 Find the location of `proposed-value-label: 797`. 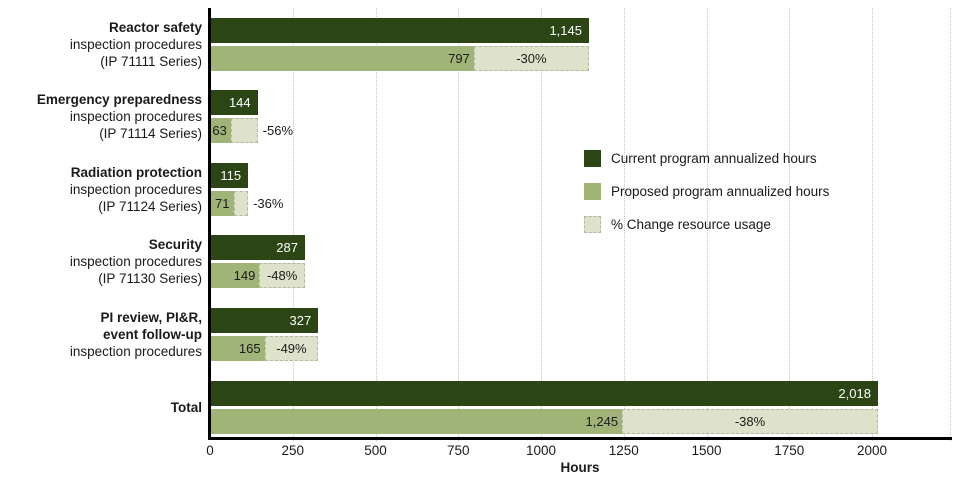

proposed-value-label: 797 is located at coordinates (459, 58).